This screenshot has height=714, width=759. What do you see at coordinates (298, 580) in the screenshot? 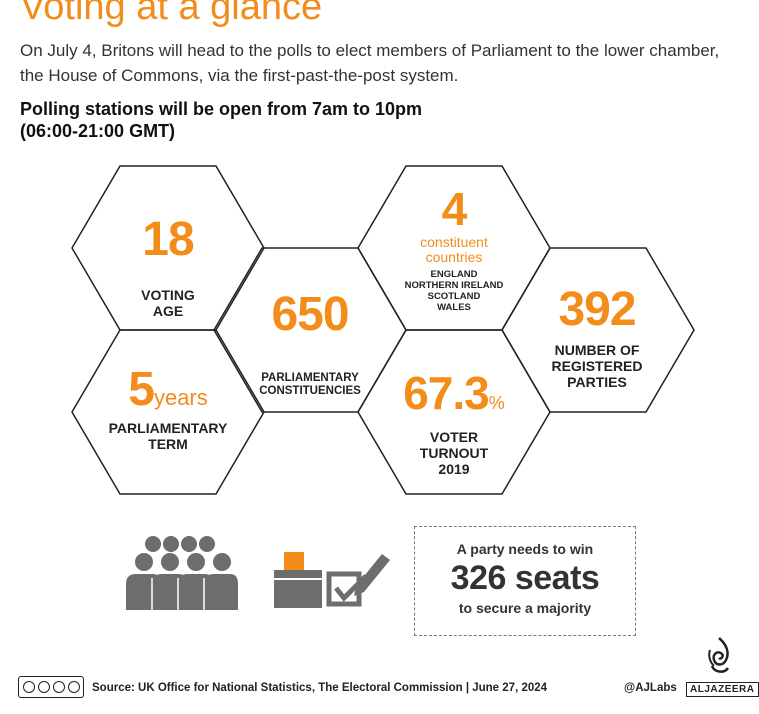
I see `ballot-box-icon` at bounding box center [298, 580].